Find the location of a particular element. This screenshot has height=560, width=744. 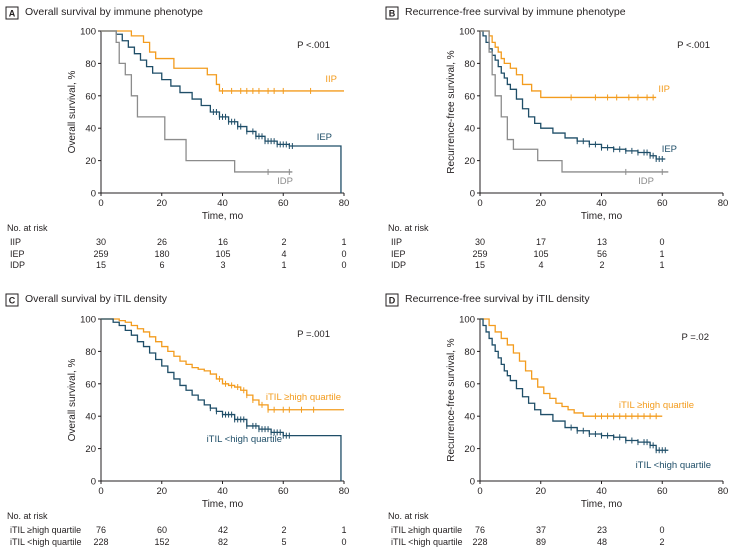

y-tick-label: 0 is located at coordinates (472, 194).